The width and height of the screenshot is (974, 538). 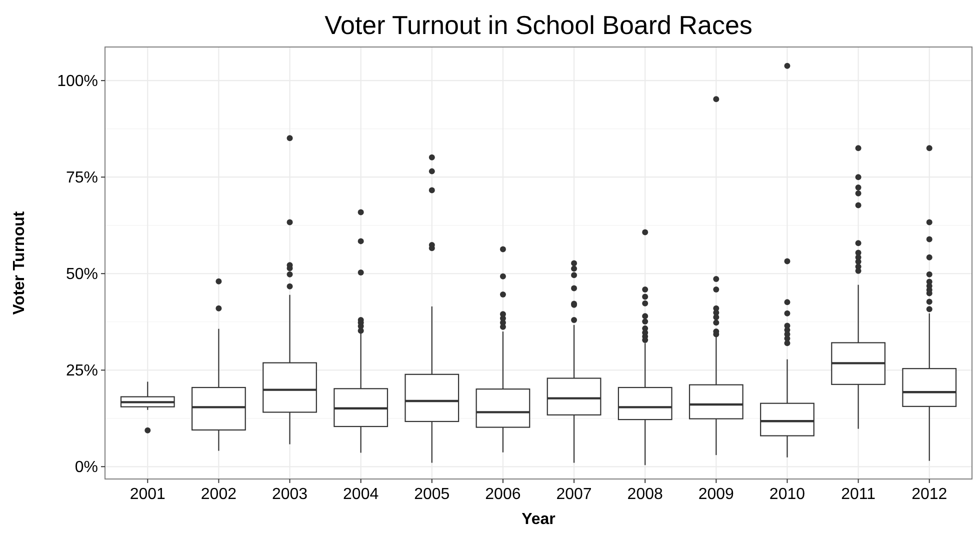 What do you see at coordinates (82, 371) in the screenshot?
I see `y-tick-label: 25%` at bounding box center [82, 371].